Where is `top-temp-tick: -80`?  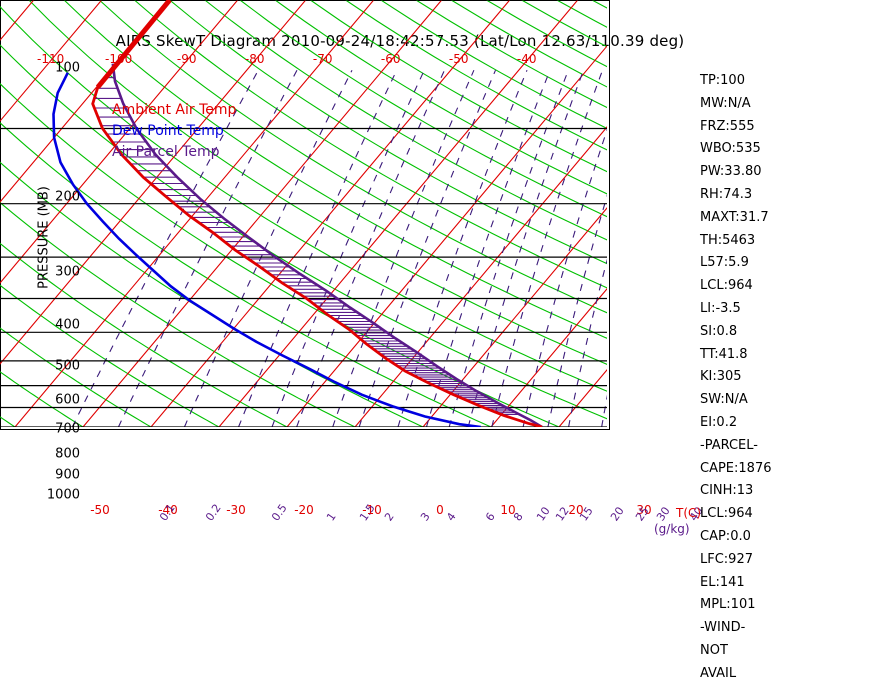
top-temp-tick: -80 is located at coordinates (254, 59).